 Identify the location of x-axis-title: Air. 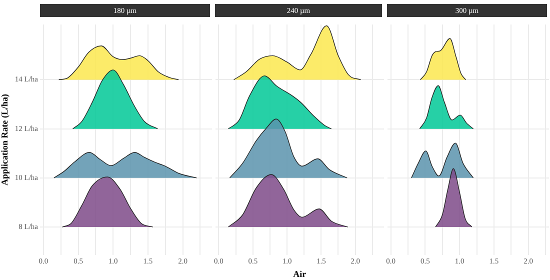
(299, 273).